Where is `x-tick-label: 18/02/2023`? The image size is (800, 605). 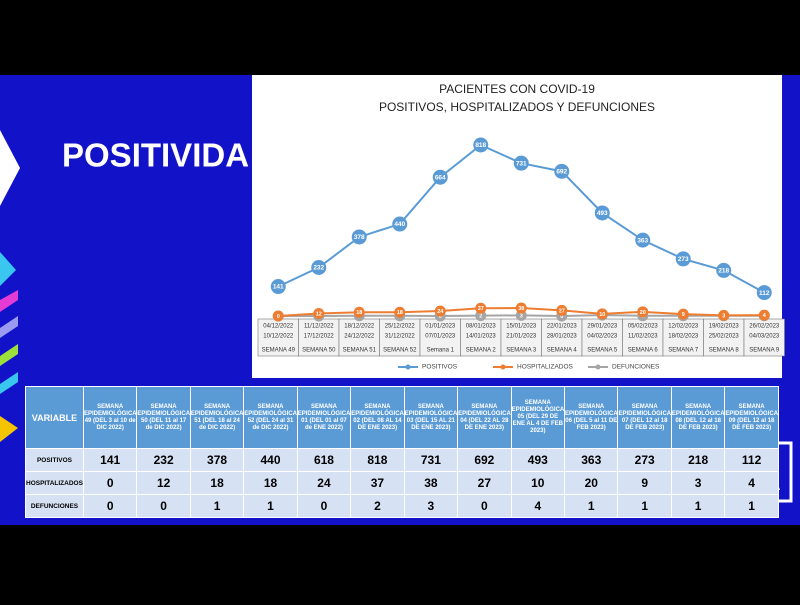
x-tick-label: 18/02/2023 is located at coordinates (683, 337).